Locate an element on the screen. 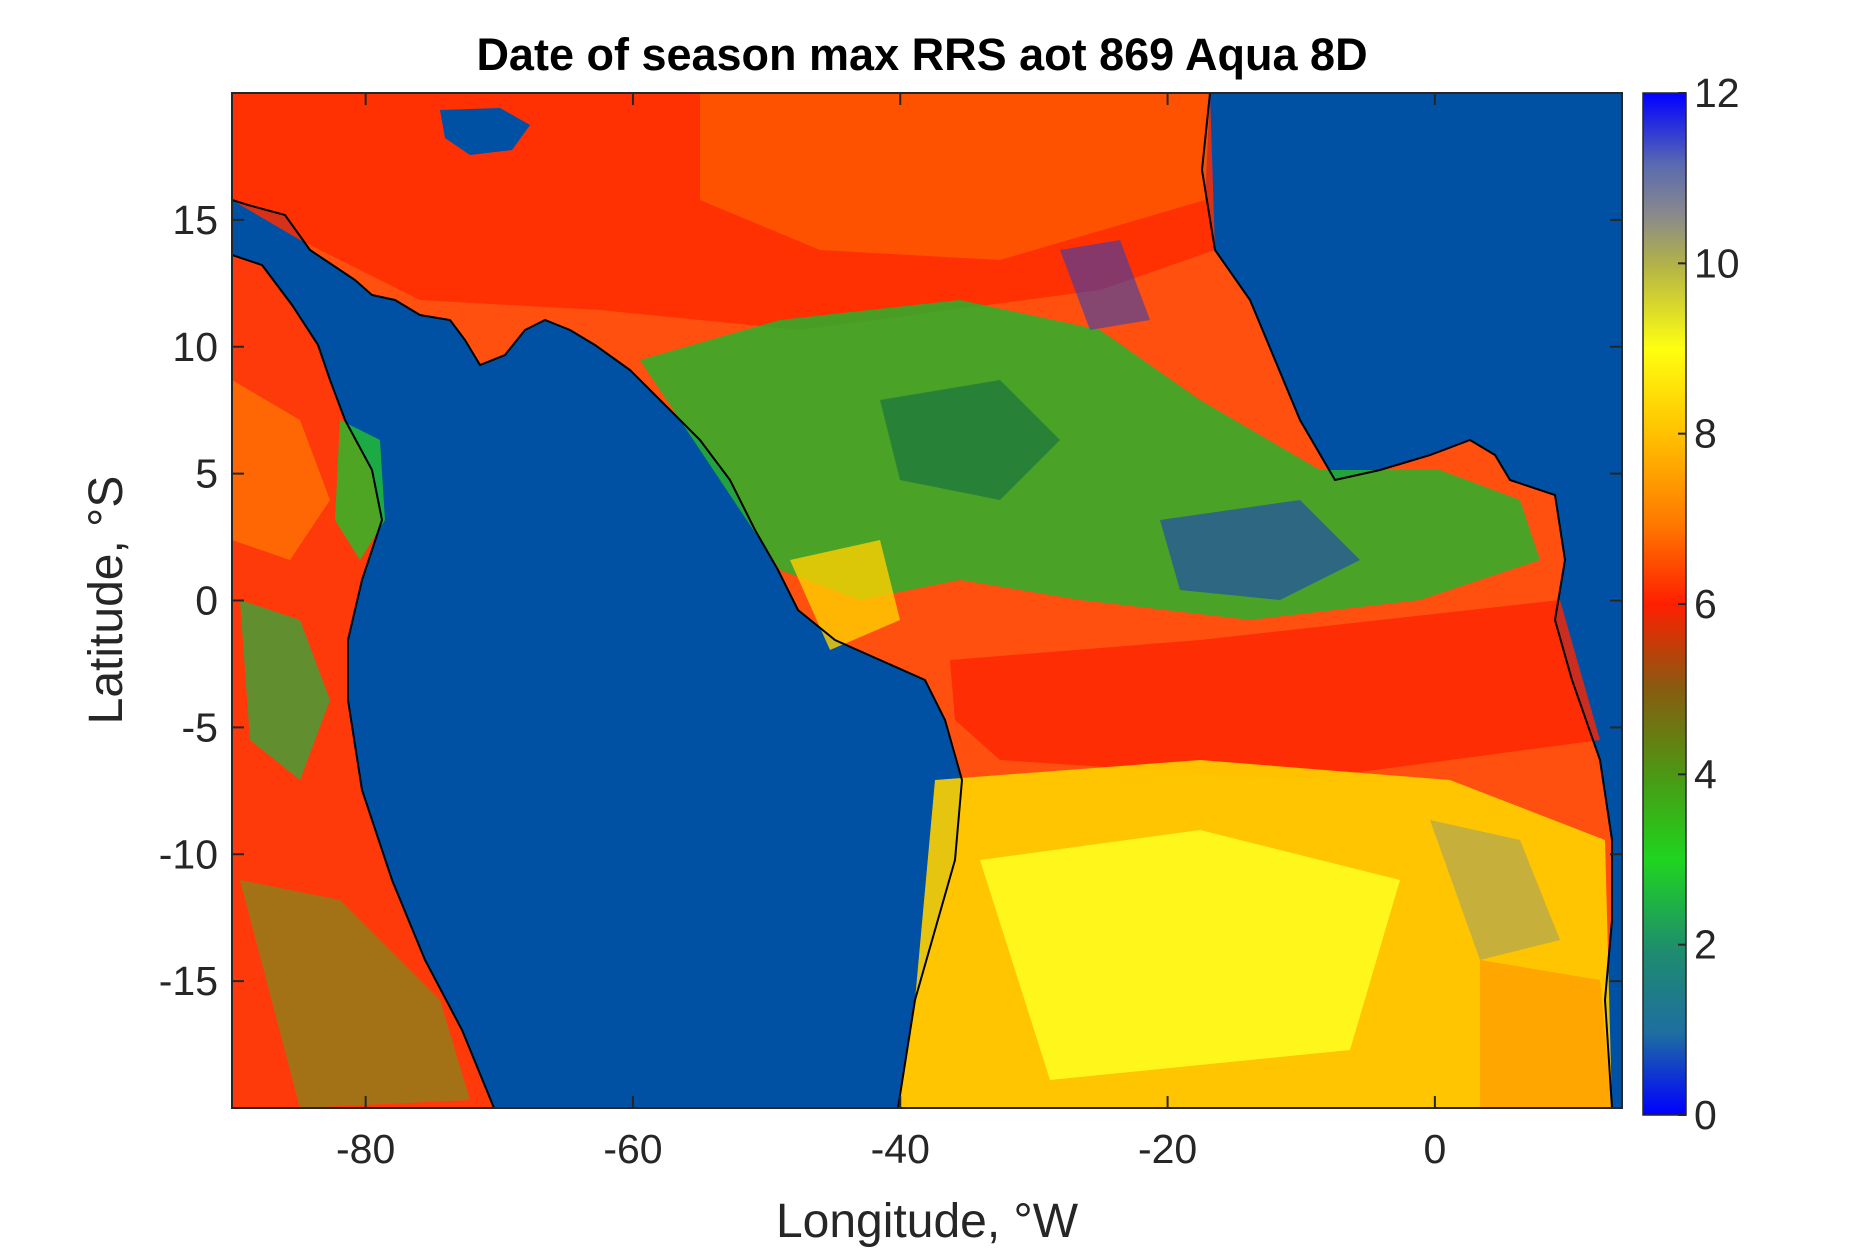 This screenshot has height=1250, width=1875. y-tick-label: 5 is located at coordinates (206, 474).